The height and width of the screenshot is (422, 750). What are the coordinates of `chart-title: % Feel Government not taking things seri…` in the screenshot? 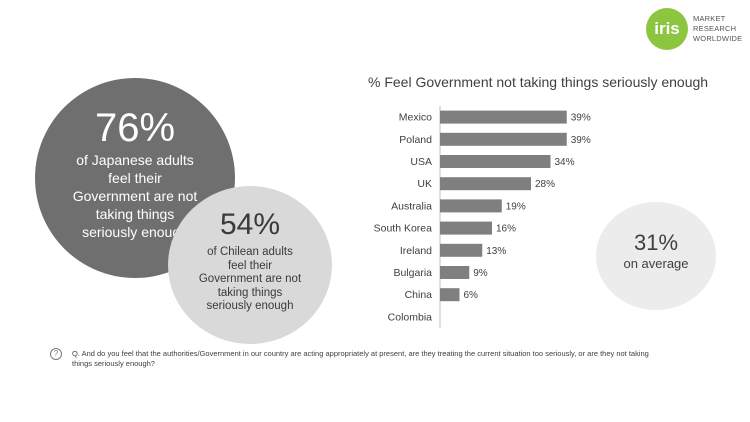 It's located at (538, 82).